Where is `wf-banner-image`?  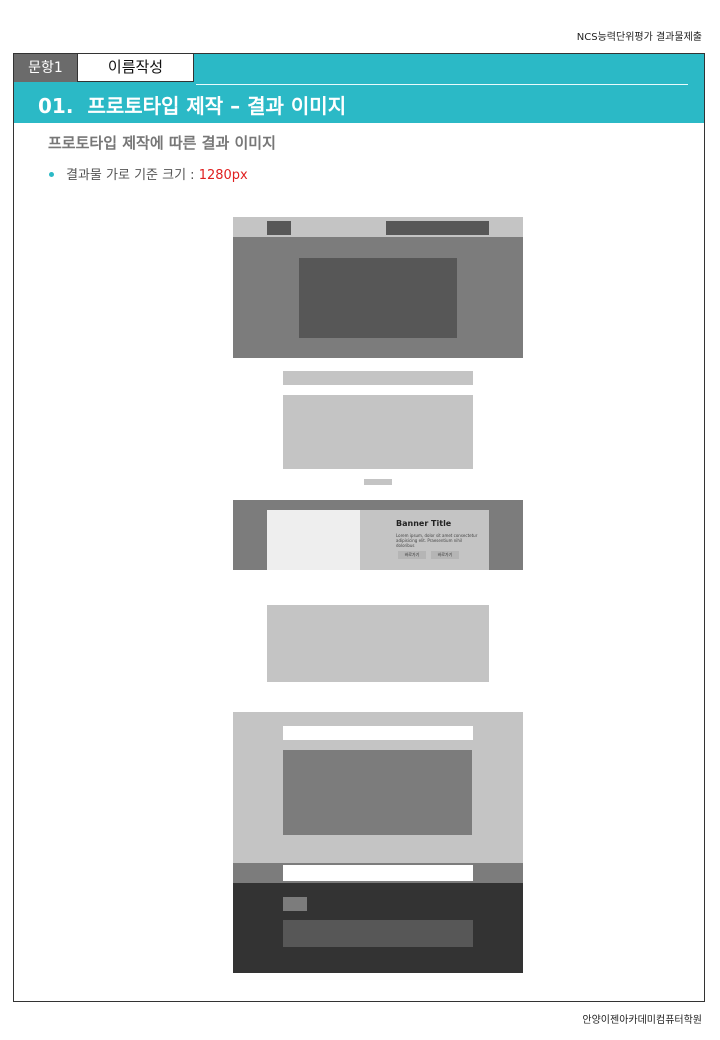 wf-banner-image is located at coordinates (313, 540).